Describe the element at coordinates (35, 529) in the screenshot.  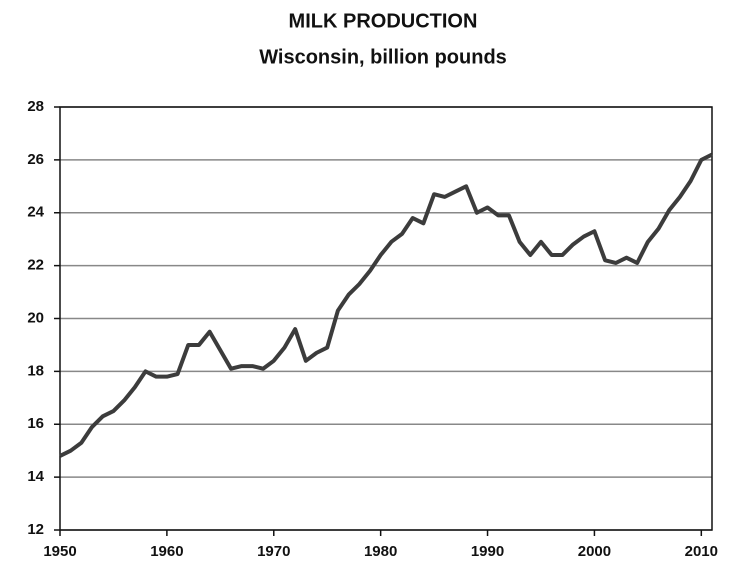
I see `y-tick-label: 12` at that location.